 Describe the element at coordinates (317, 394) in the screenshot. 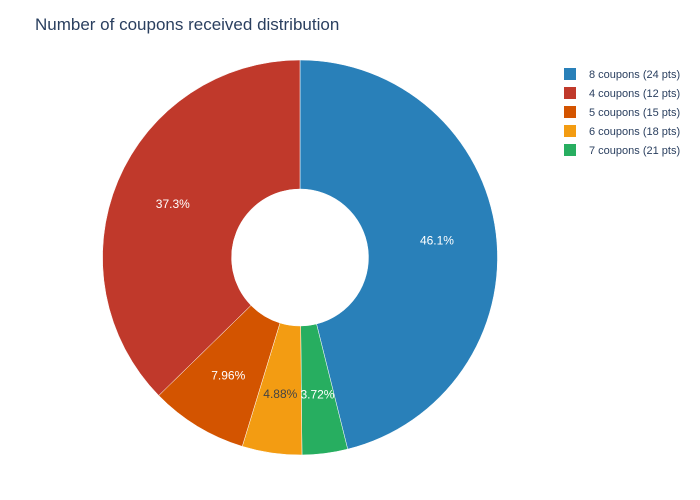

I see `slice-label: 3.72%` at that location.